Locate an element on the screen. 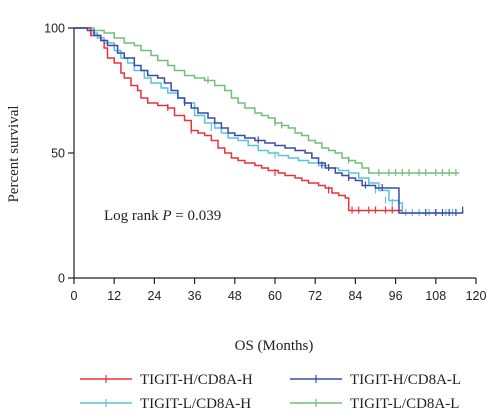 This screenshot has height=418, width=500. legend-item: TIGIT-L/CD8A-L is located at coordinates (374, 404).